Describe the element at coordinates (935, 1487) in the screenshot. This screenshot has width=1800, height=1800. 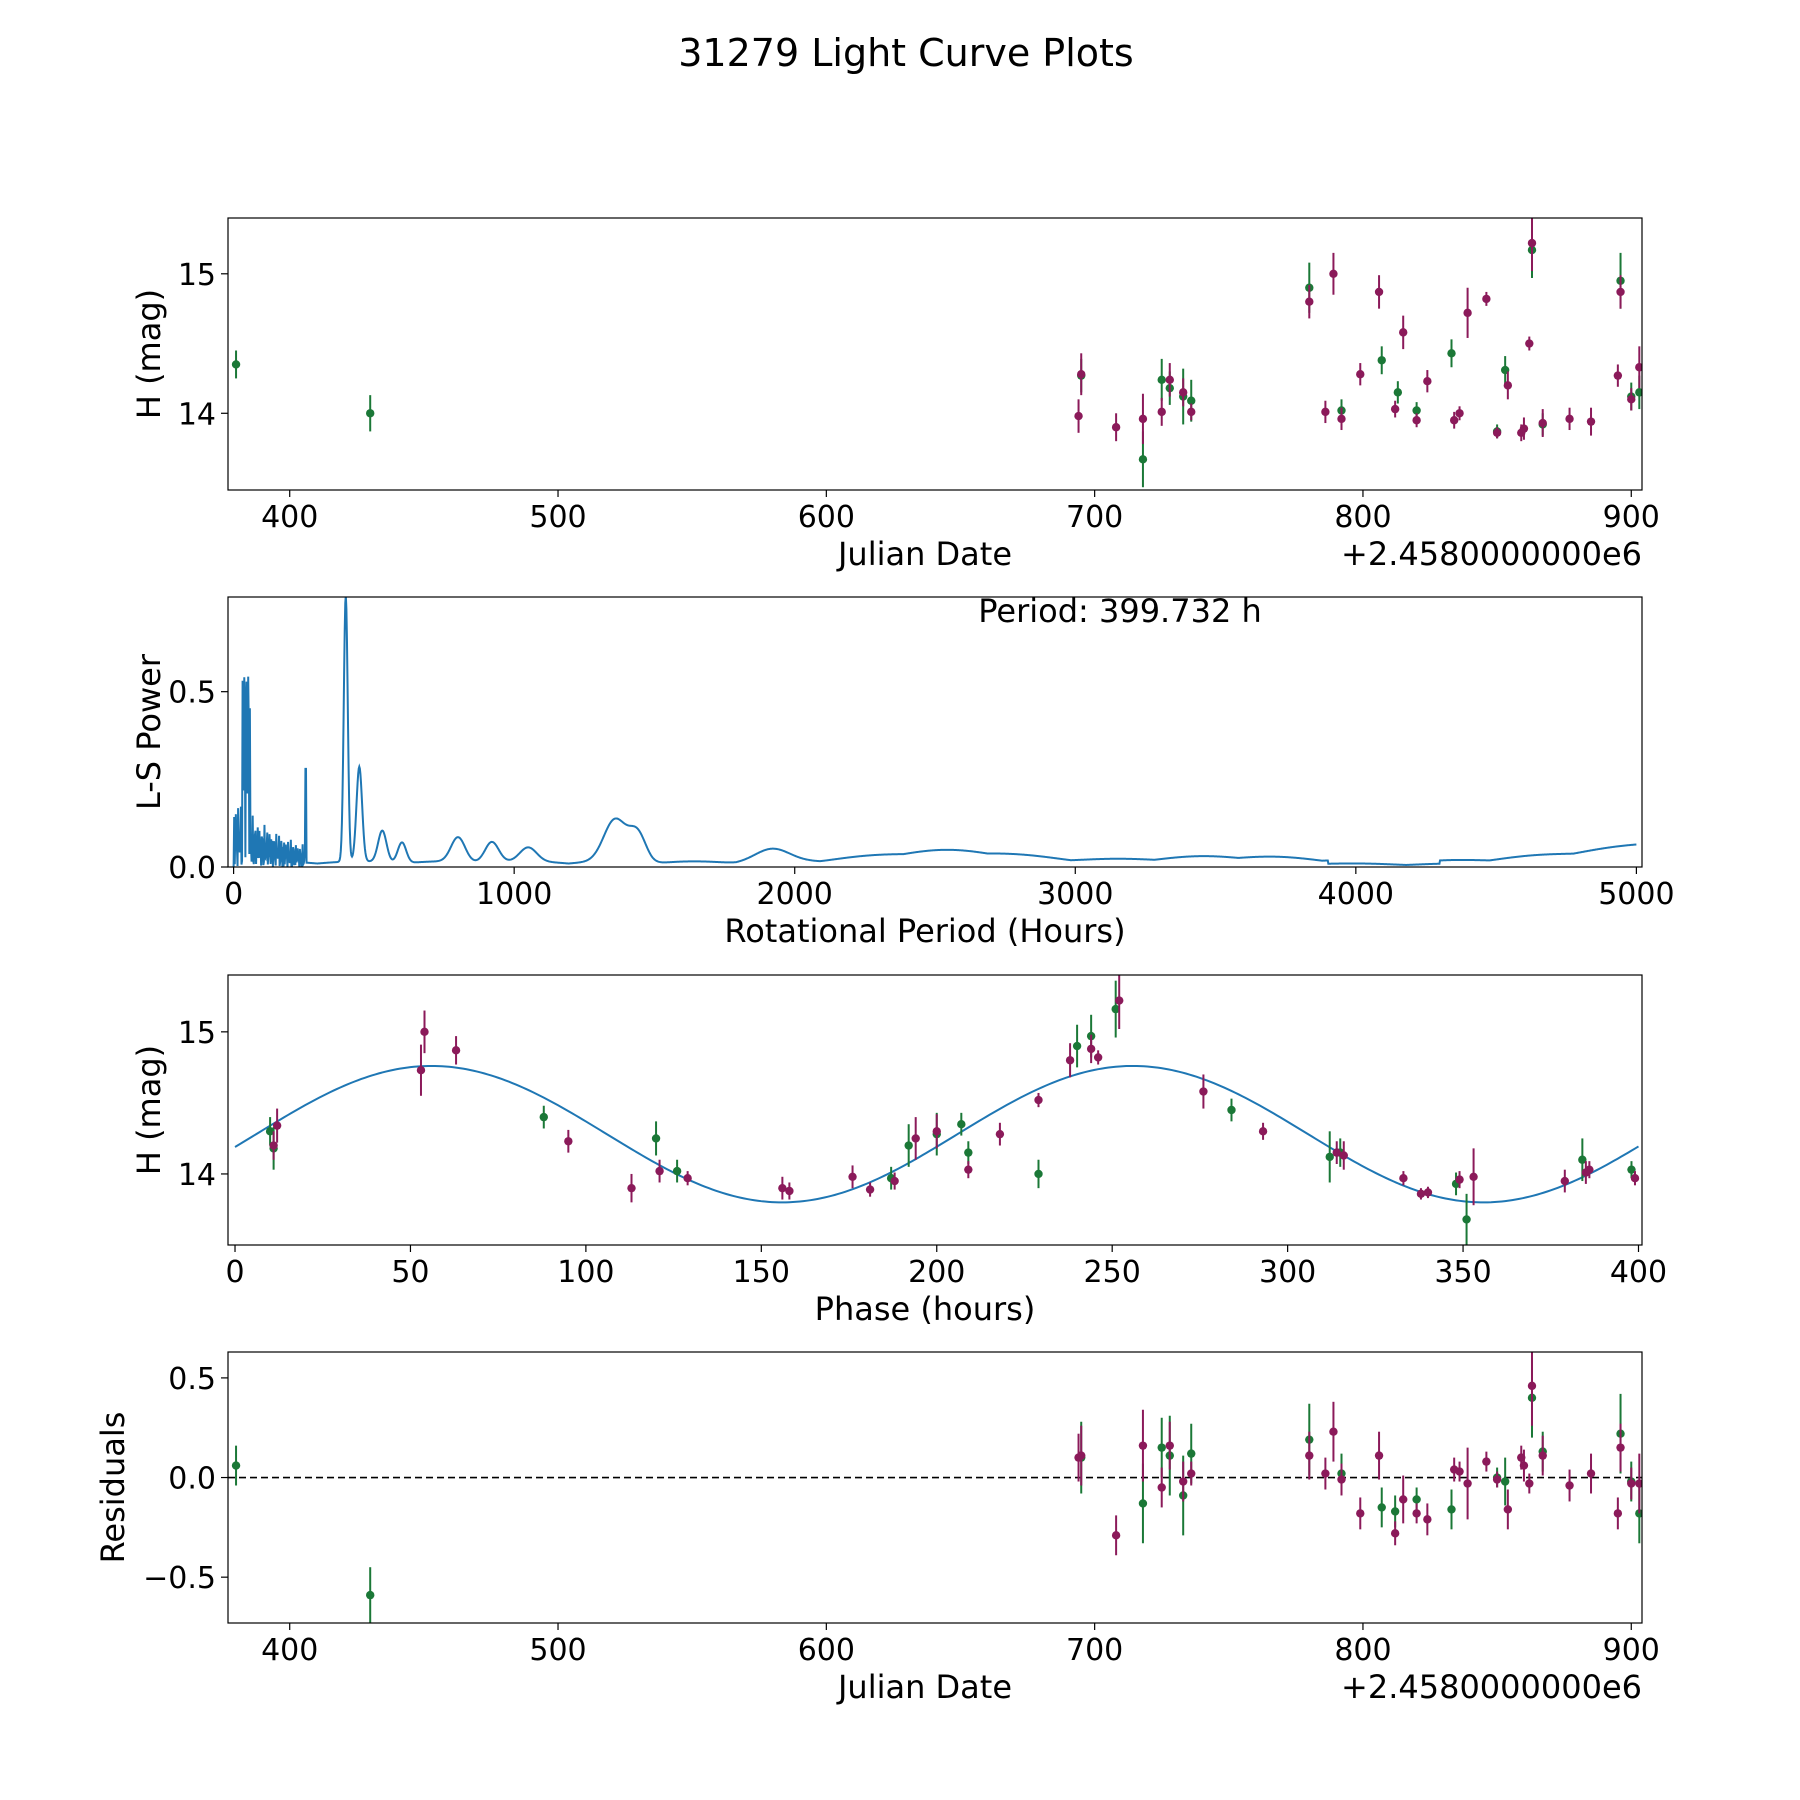
I see `axes-frame` at that location.